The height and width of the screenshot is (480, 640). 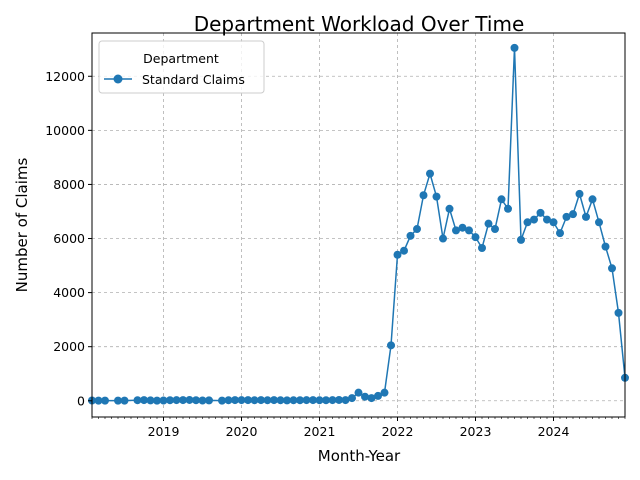 I want to click on y-tick-label: 6000, so click(x=69, y=238).